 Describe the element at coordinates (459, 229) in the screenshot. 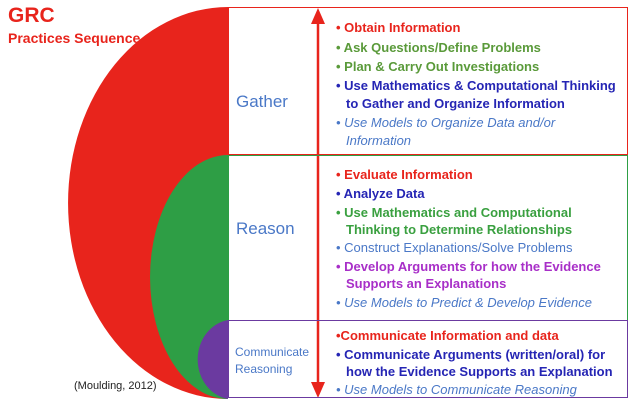

I see `reason-item-use-mathematics-cont: Thinking to Determine Relationships` at that location.